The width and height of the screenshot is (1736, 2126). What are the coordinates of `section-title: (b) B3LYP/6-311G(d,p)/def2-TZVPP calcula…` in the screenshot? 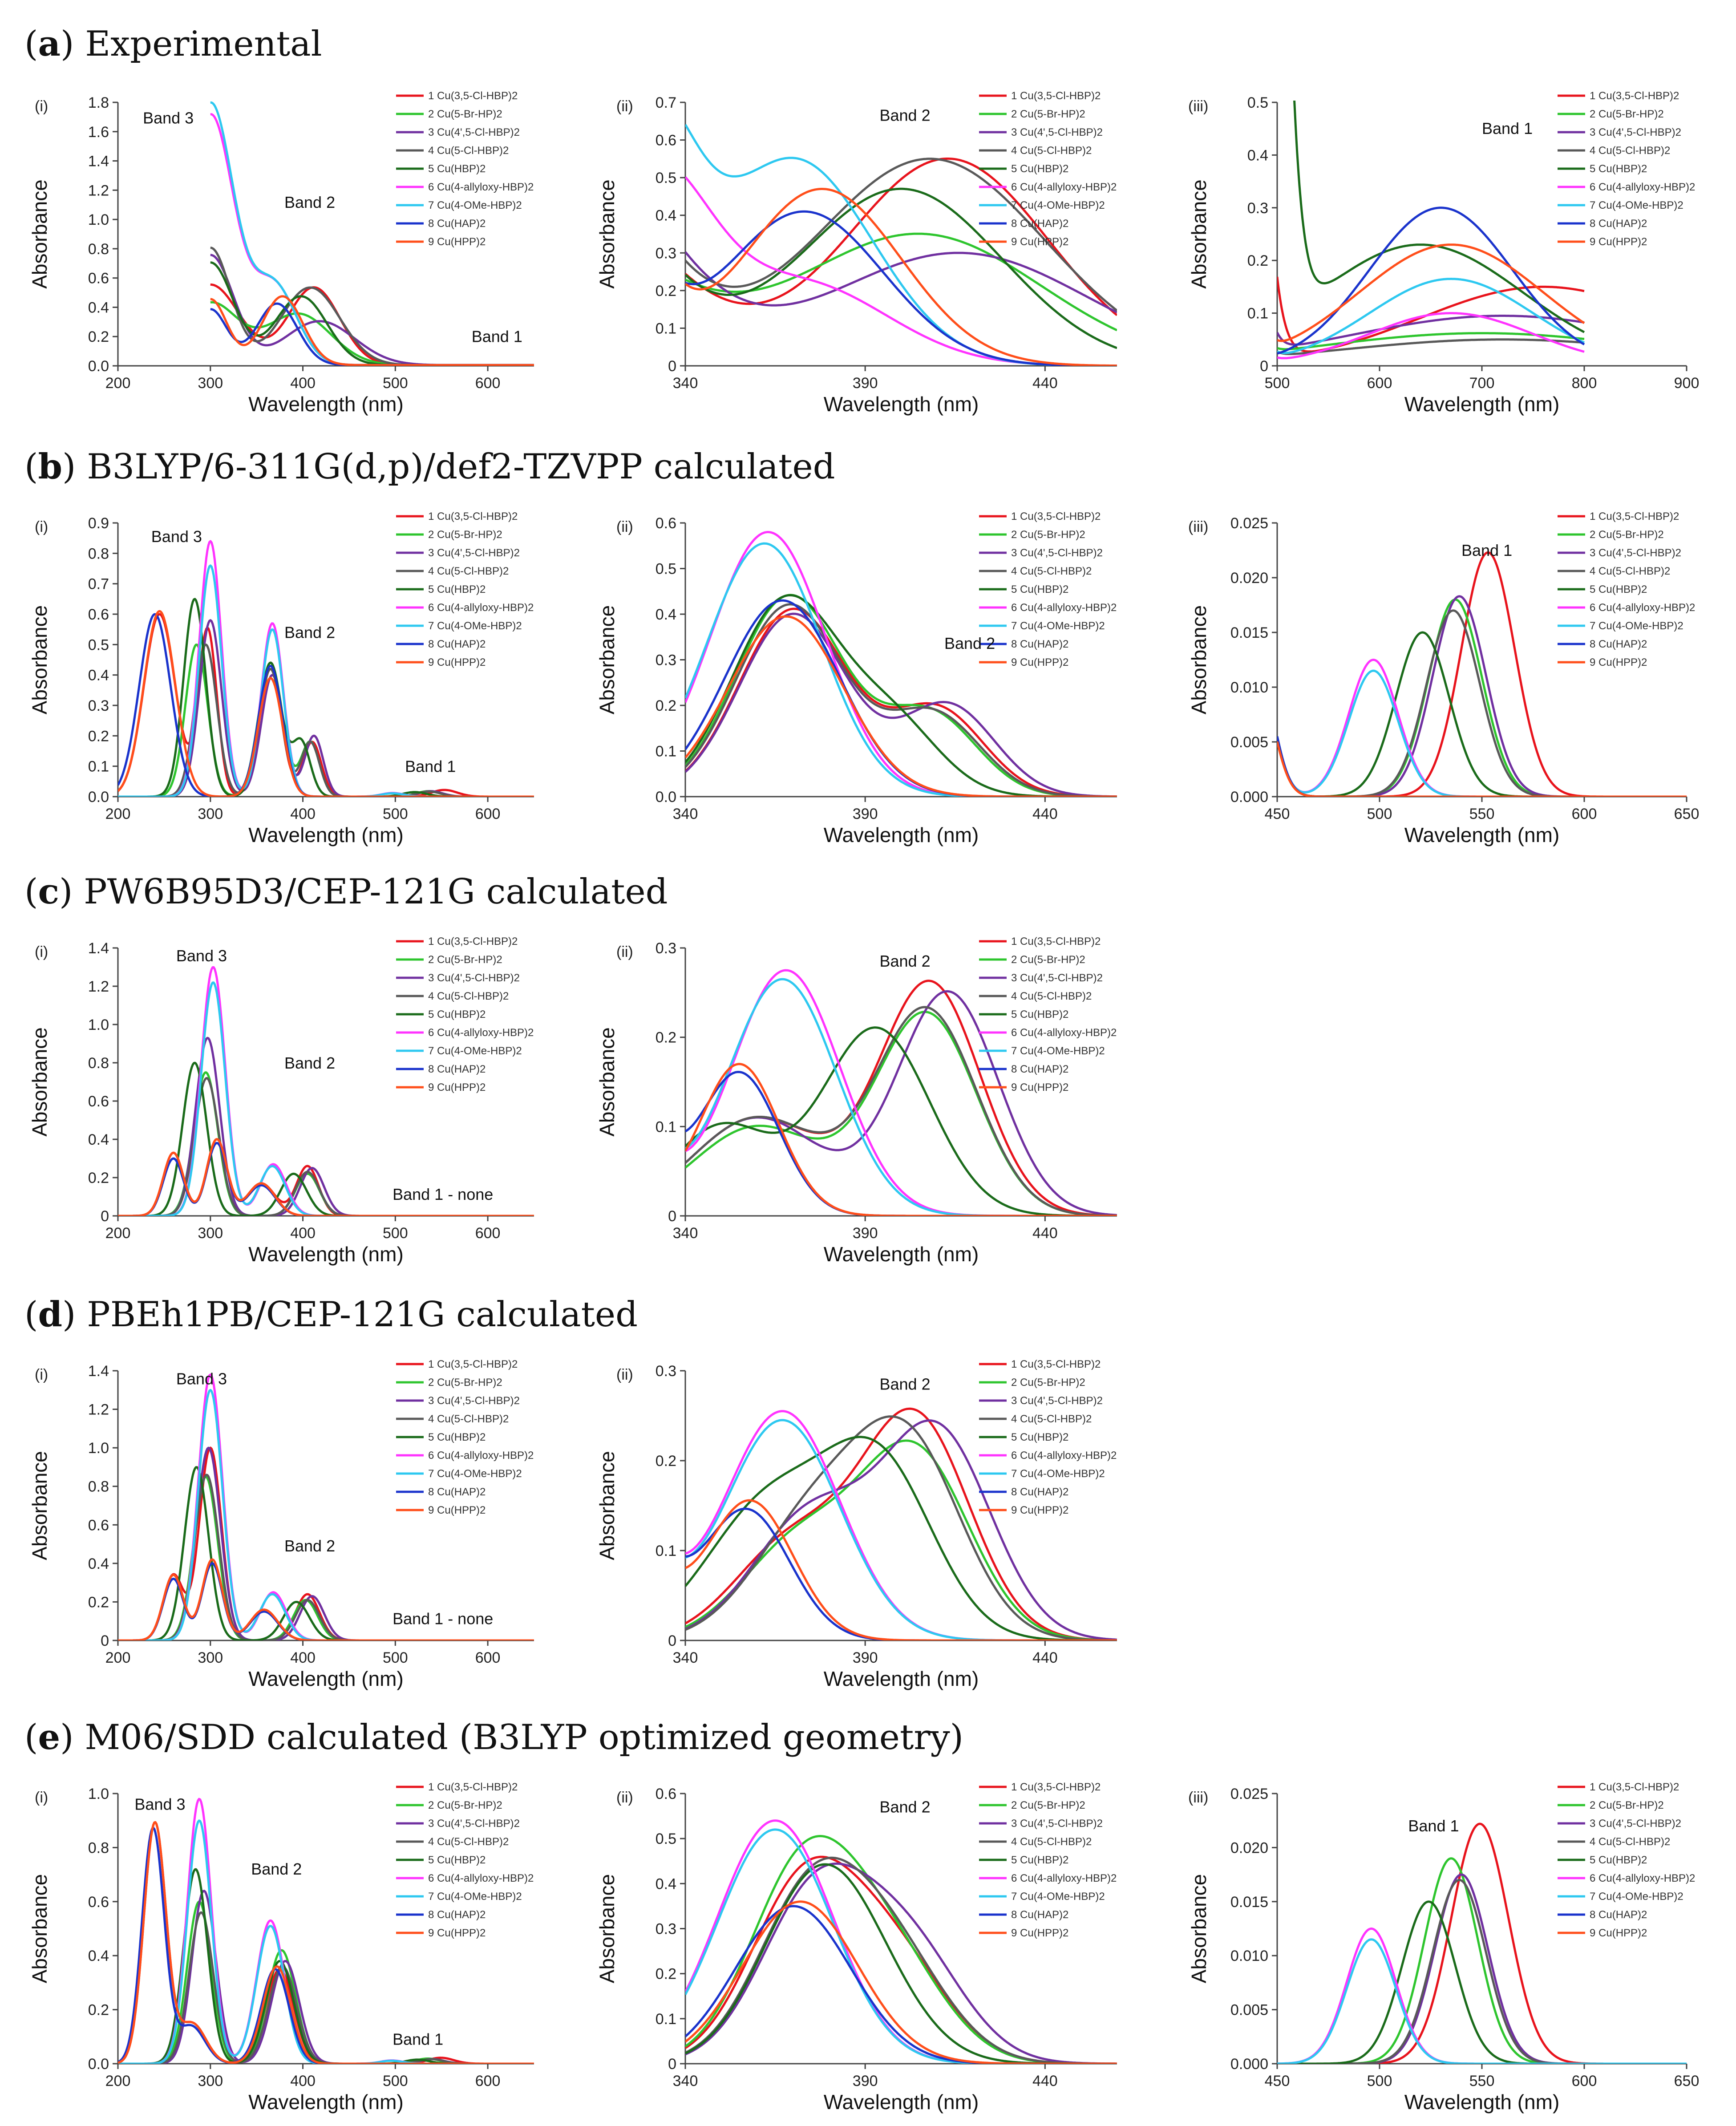 It's located at (429, 467).